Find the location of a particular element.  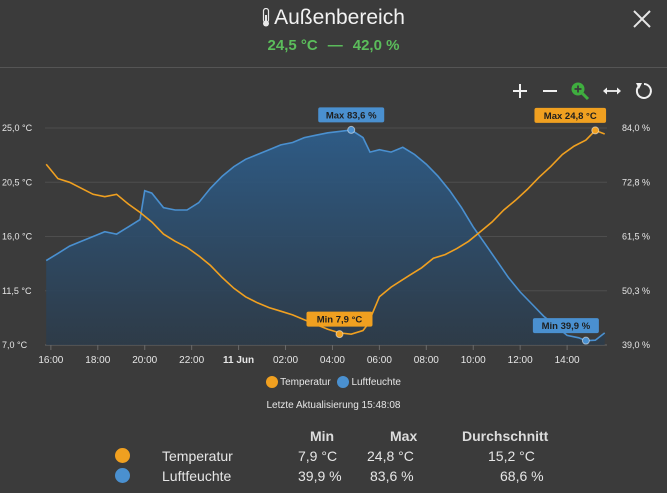

chart-toolbar is located at coordinates (584, 92).